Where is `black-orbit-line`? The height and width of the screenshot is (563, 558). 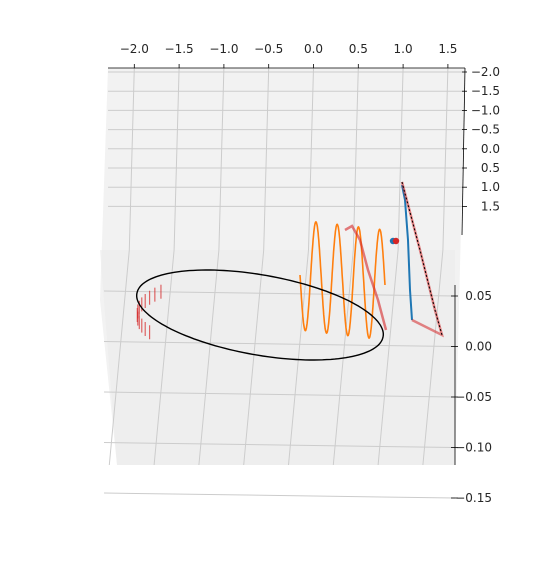
black-orbit-line is located at coordinates (259, 315).